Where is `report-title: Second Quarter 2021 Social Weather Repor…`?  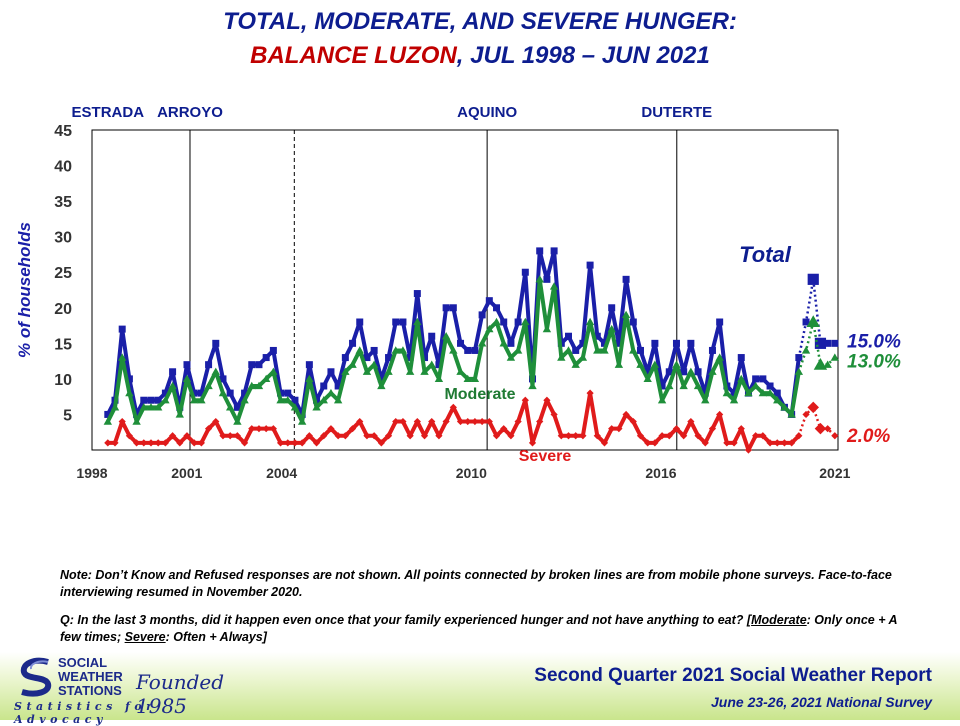 report-title: Second Quarter 2021 Social Weather Repor… is located at coordinates (733, 675).